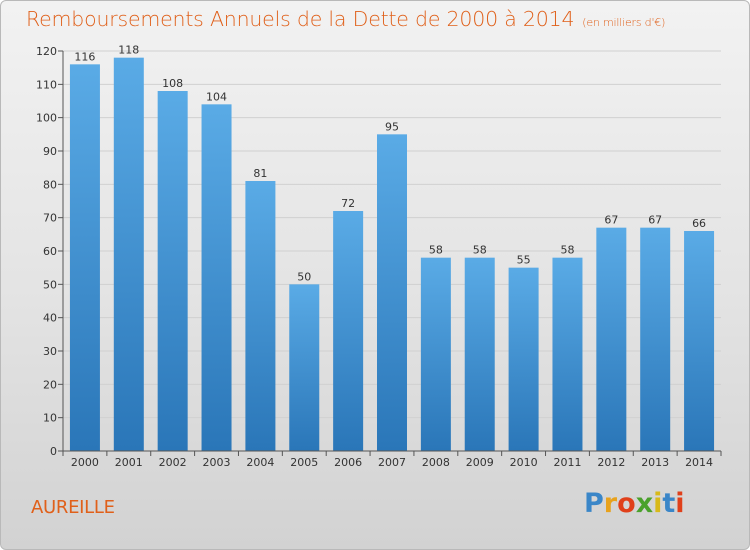  I want to click on x-tick-label: 2006, so click(348, 462).